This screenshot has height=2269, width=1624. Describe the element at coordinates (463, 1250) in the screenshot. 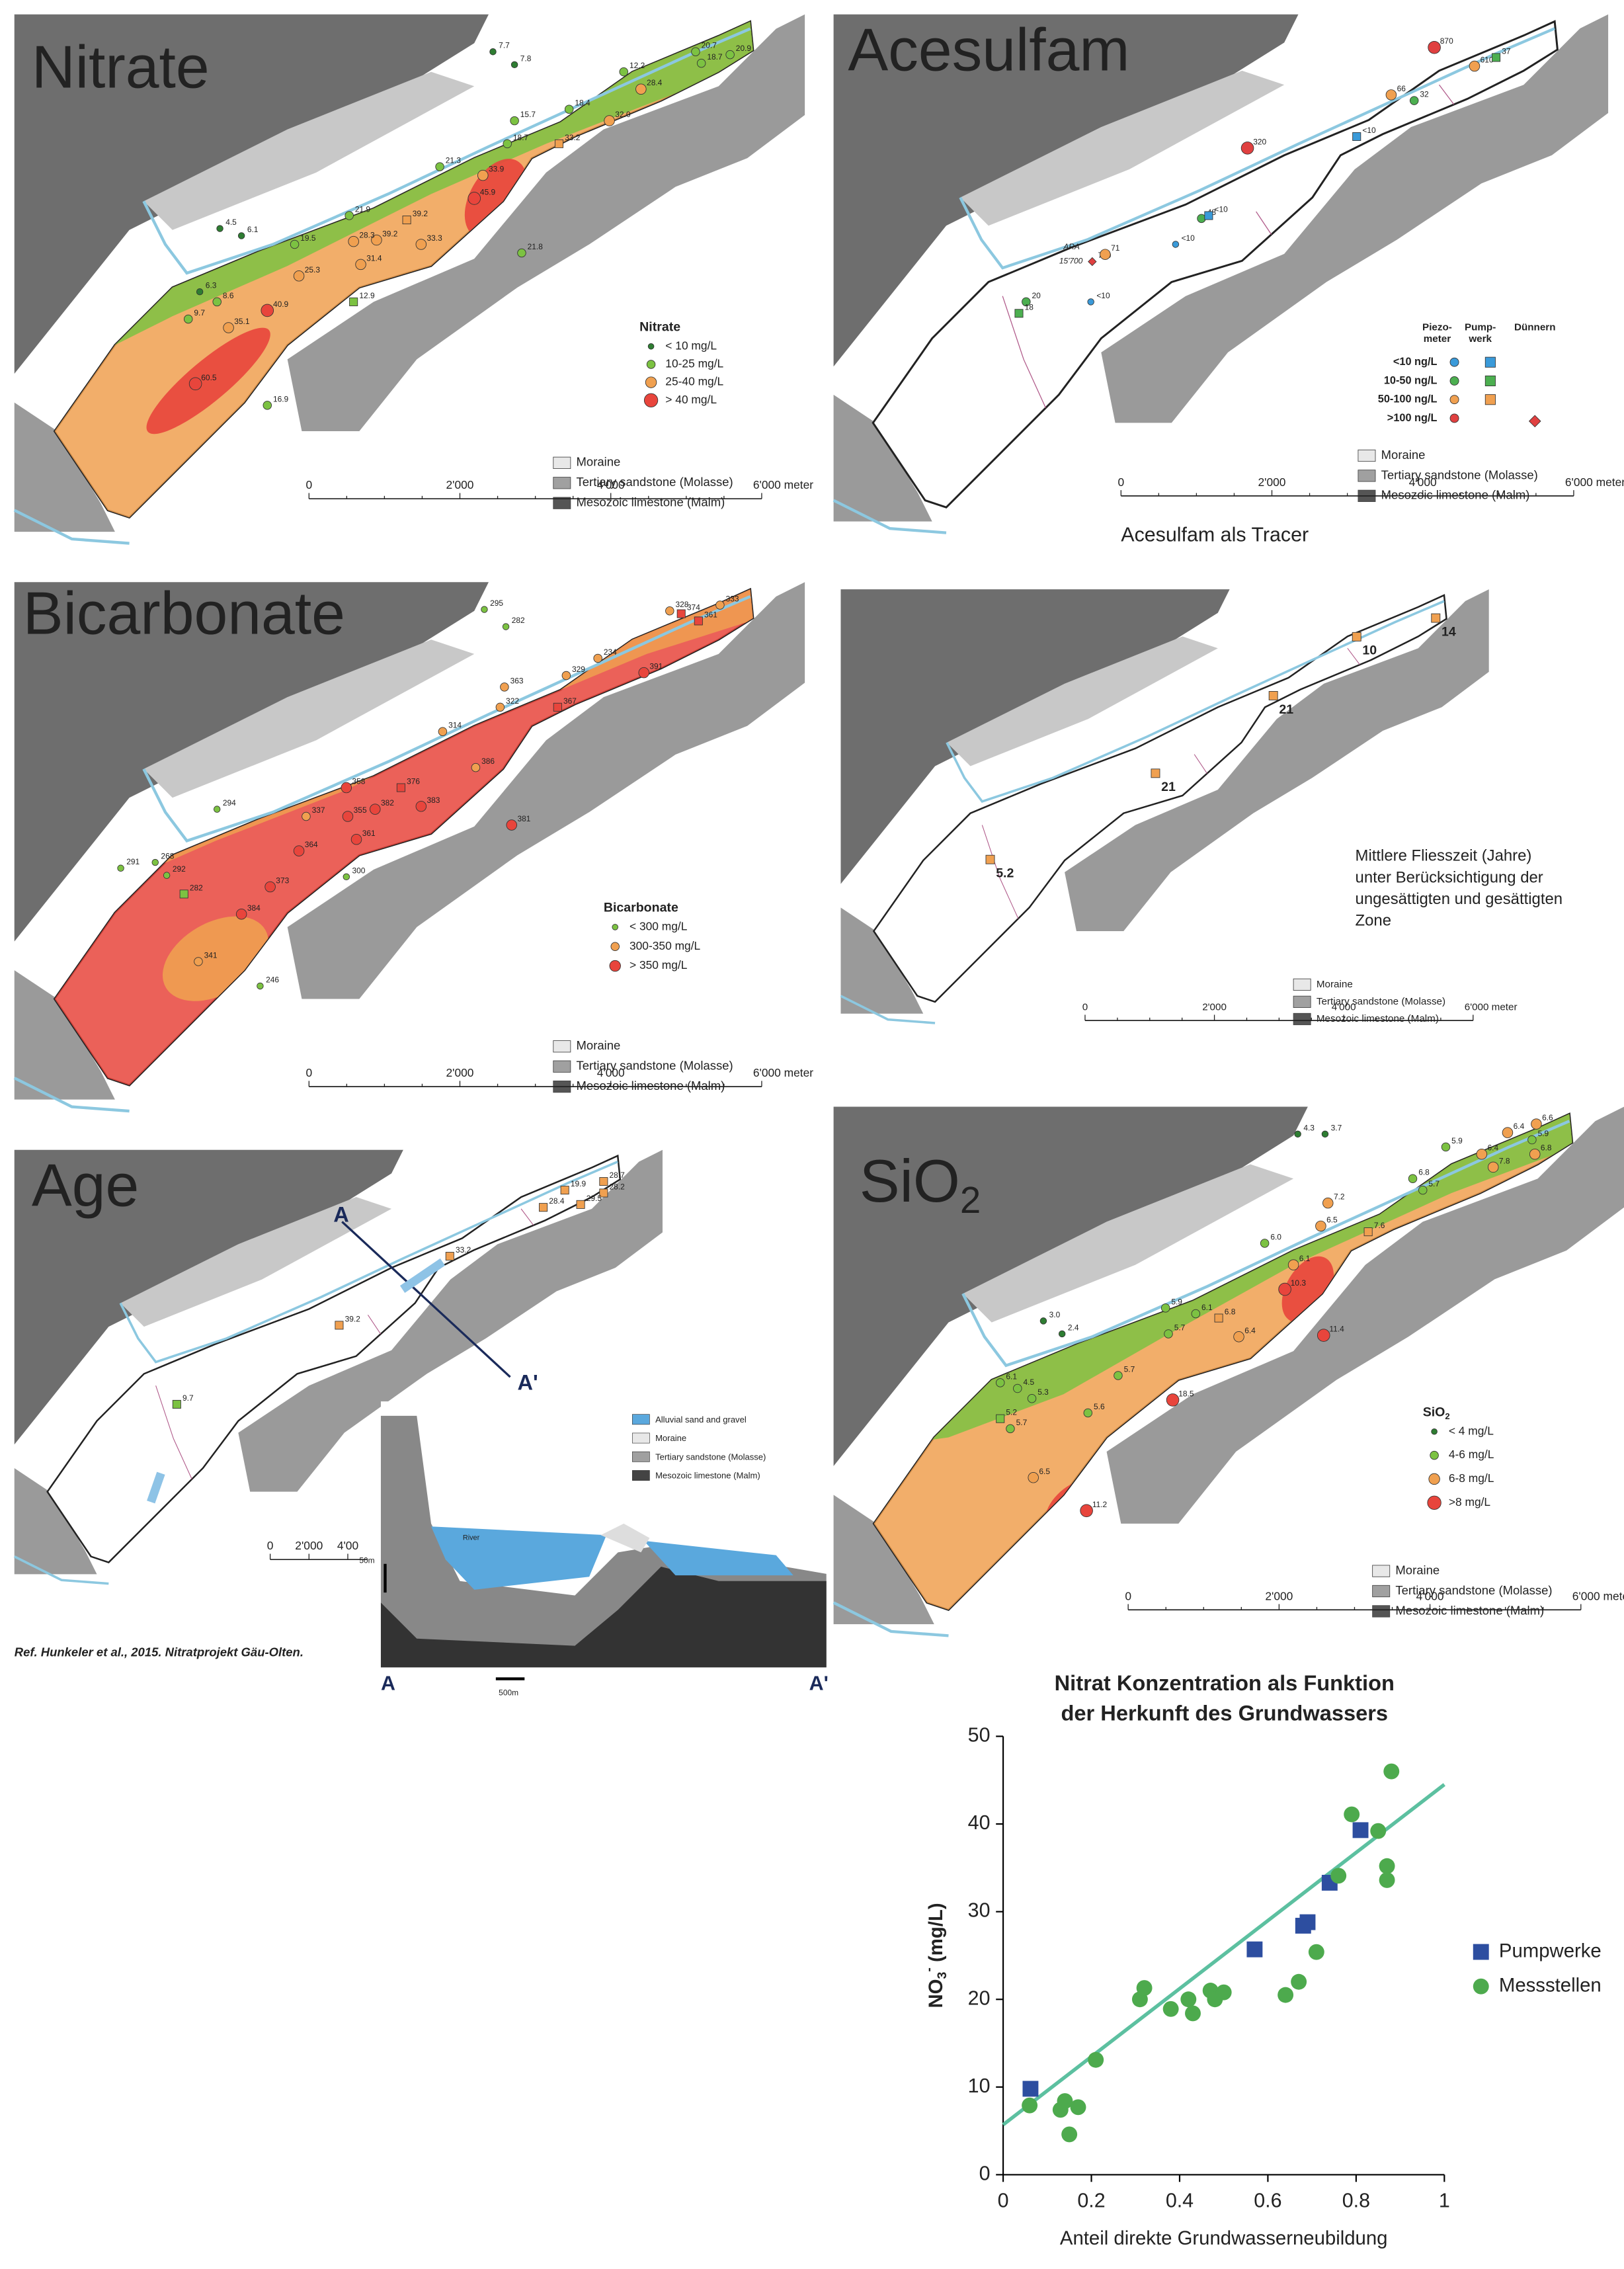

I see `point-label: 33.2` at that location.